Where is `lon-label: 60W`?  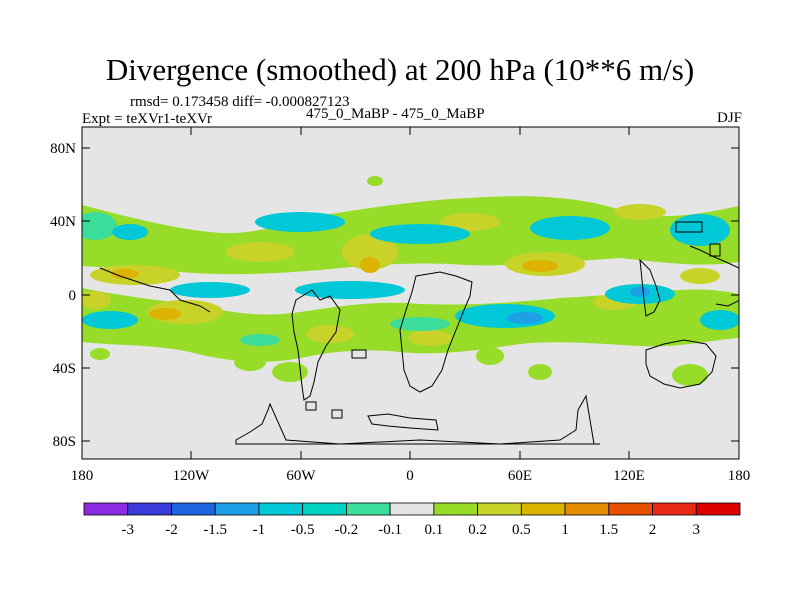 lon-label: 60W is located at coordinates (301, 476).